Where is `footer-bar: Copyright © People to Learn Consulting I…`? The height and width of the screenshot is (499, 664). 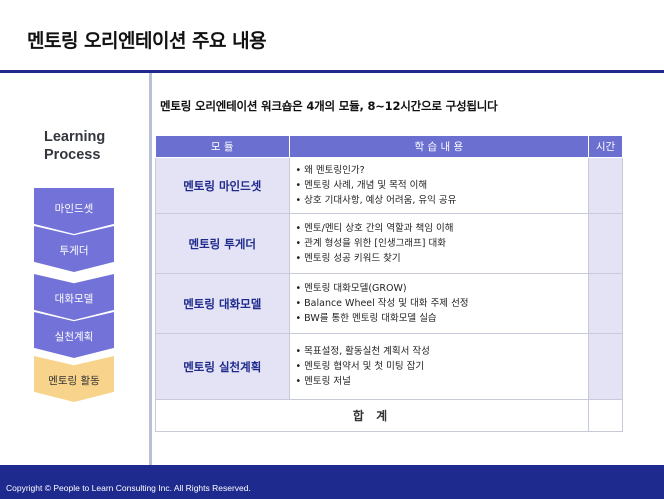
footer-bar: Copyright © People to Learn Consulting I… is located at coordinates (332, 482).